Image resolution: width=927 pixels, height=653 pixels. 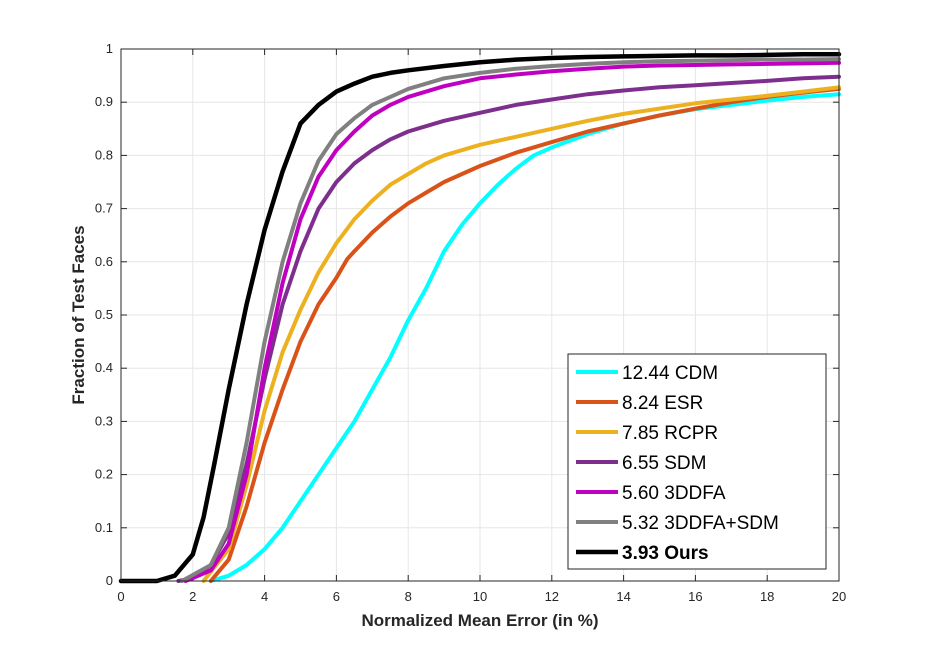 What do you see at coordinates (623, 596) in the screenshot?
I see `x-tick-label: 14` at bounding box center [623, 596].